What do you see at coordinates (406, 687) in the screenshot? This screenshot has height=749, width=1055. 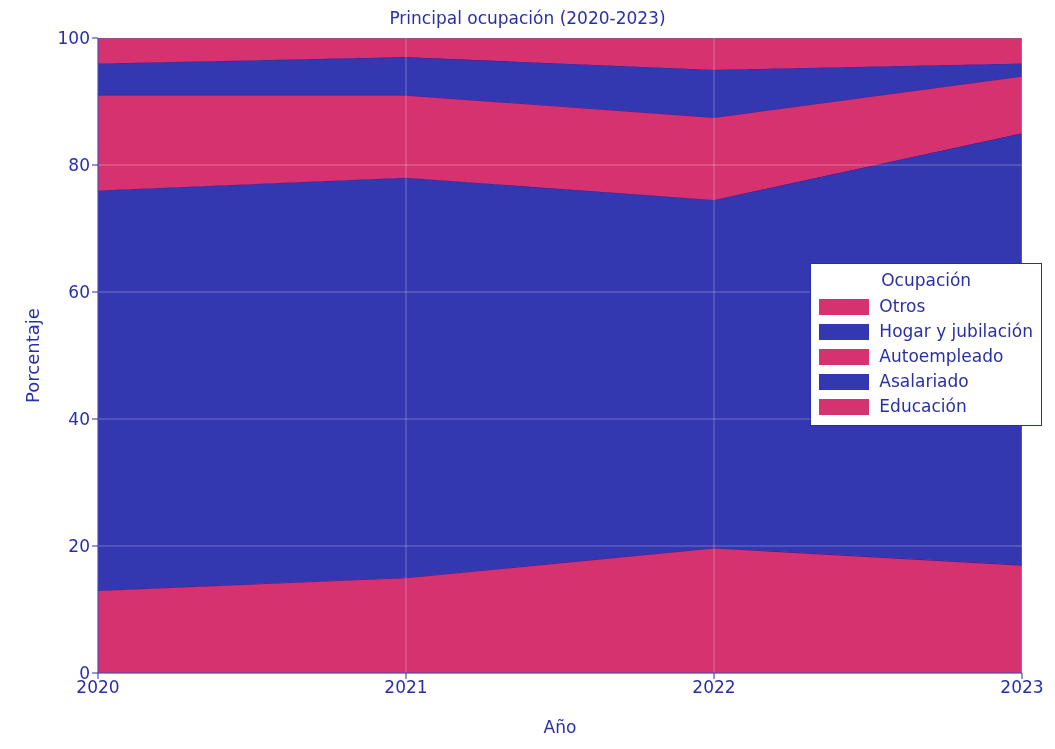 I see `x-tick-label: 2021` at bounding box center [406, 687].